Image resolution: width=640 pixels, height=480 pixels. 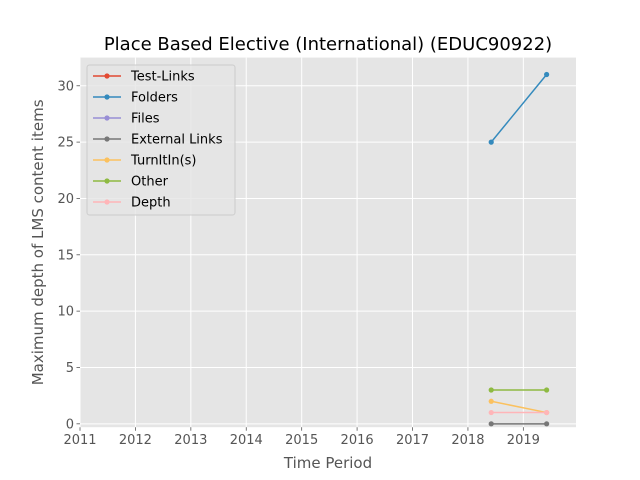 I want to click on y-tick-label: 15, so click(x=65, y=255).